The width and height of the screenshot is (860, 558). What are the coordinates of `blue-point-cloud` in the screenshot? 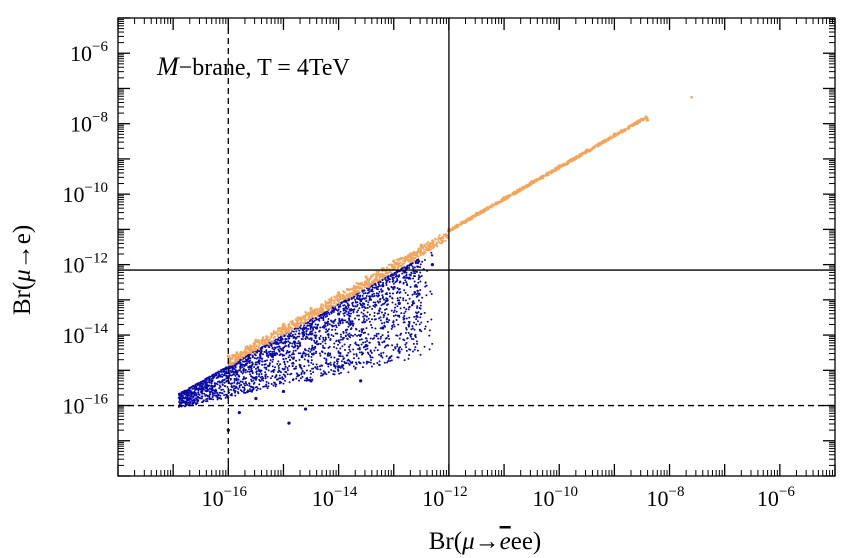 It's located at (305, 329).